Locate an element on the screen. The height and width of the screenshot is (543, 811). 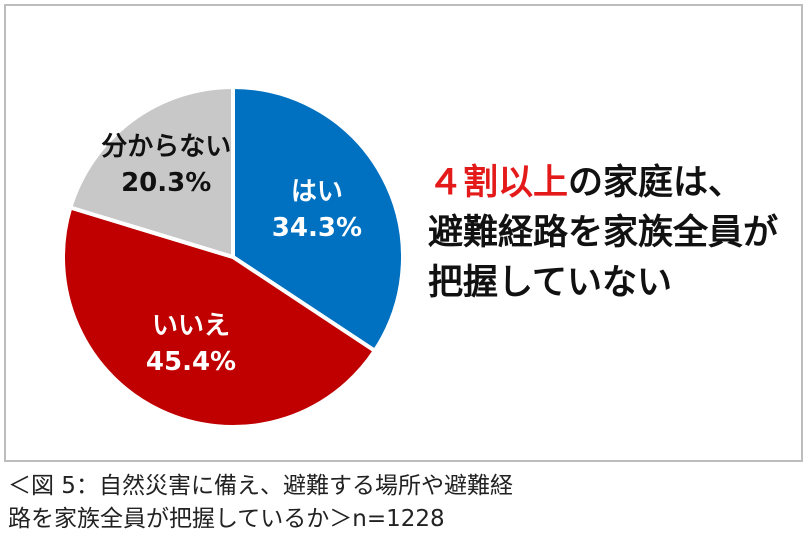
pie-slice is located at coordinates (151, 172).